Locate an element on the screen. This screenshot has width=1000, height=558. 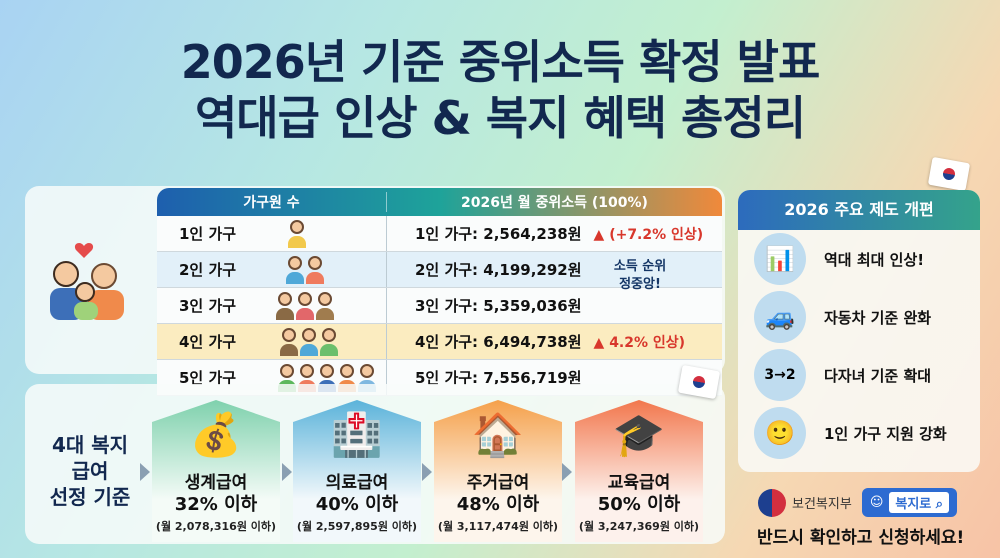
household-size: 5인 가구 is located at coordinates (208, 378).